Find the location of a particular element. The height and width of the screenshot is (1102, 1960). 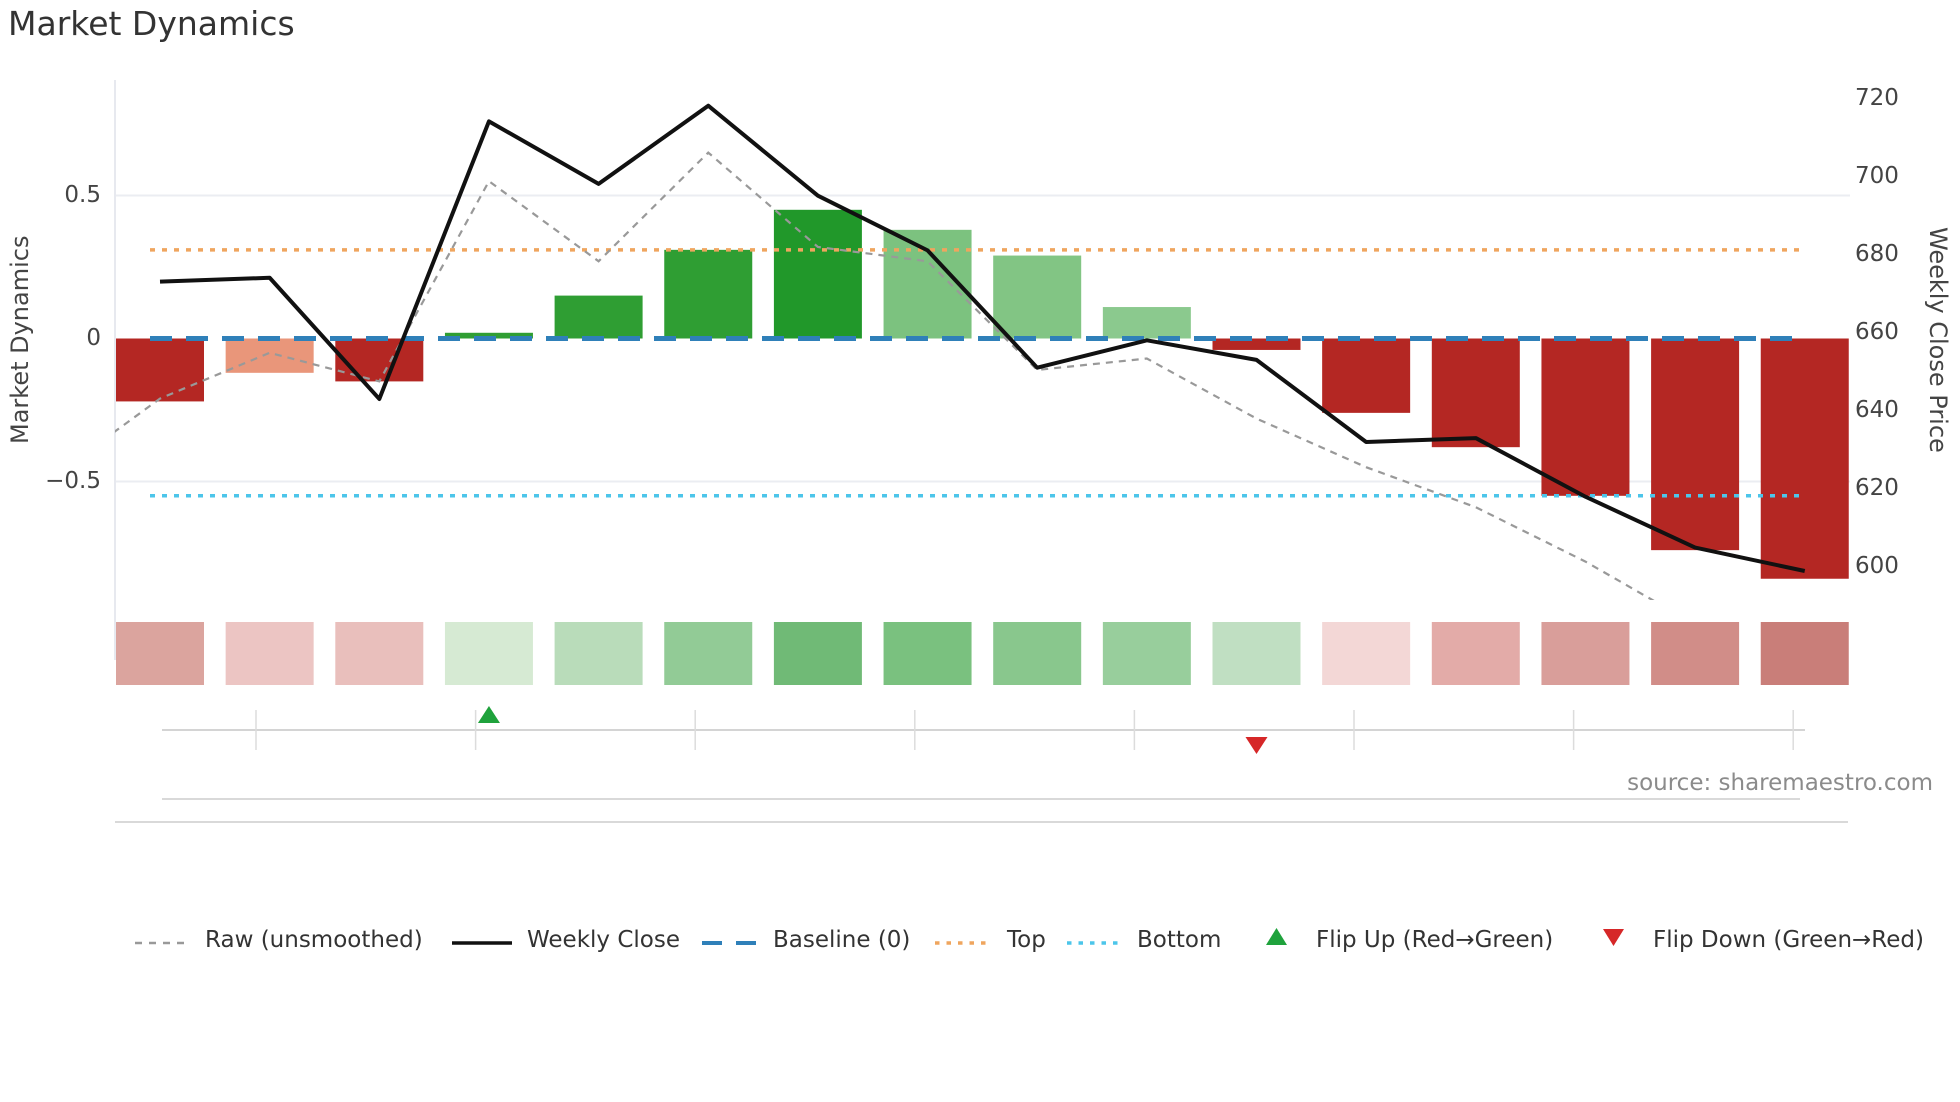

legend-label: Weekly Close is located at coordinates (603, 940).